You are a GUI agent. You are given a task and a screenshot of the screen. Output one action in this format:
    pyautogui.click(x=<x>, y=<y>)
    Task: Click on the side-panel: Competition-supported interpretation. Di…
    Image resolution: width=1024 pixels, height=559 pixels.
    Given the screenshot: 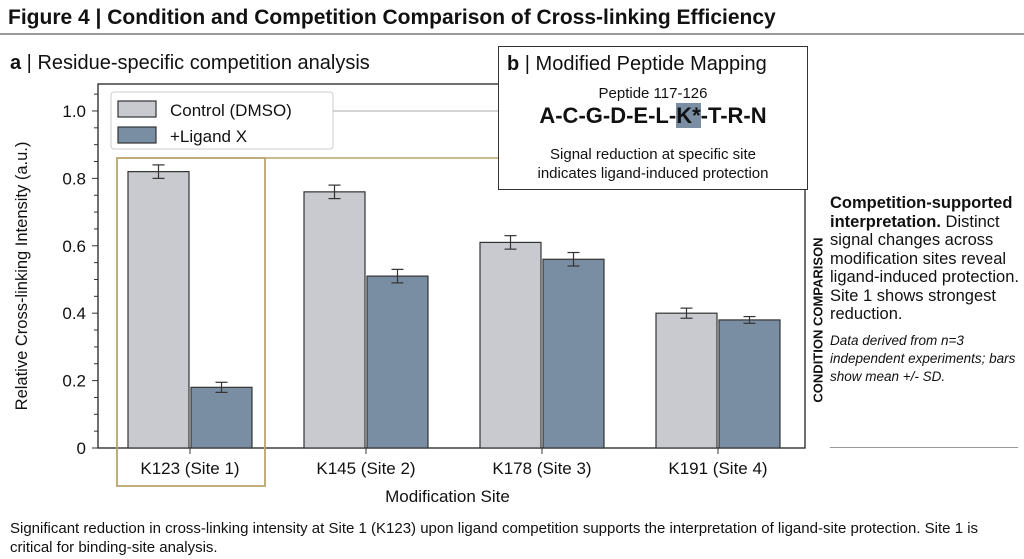 What is the action you would take?
    pyautogui.click(x=925, y=290)
    